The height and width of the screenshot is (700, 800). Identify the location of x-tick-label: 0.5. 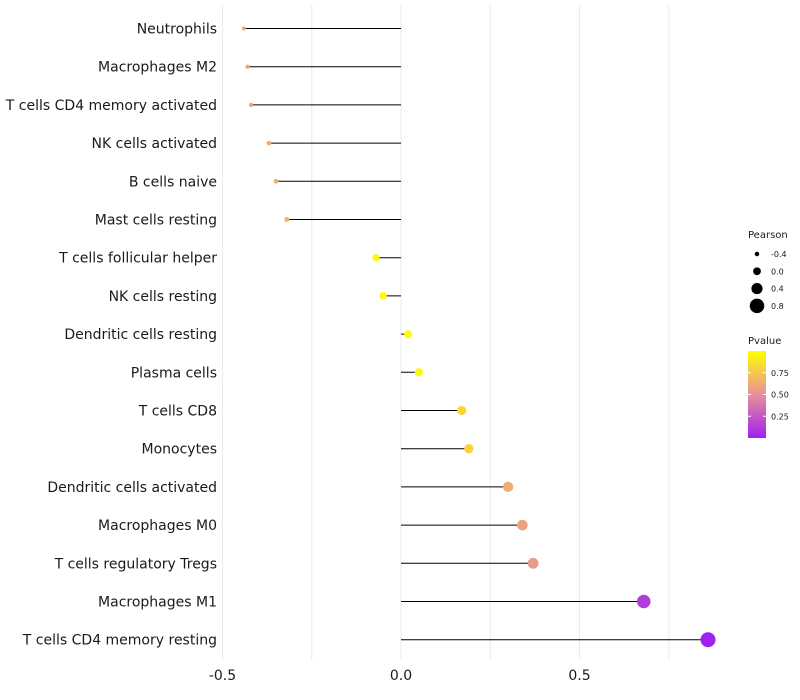
(579, 676).